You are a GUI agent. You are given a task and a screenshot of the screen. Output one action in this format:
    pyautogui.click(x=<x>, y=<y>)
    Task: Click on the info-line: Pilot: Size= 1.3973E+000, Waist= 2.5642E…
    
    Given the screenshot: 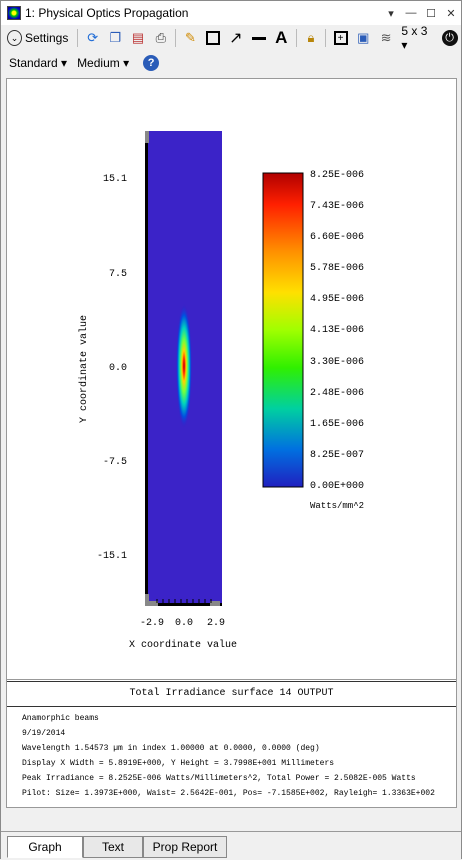 What is the action you would take?
    pyautogui.click(x=228, y=793)
    